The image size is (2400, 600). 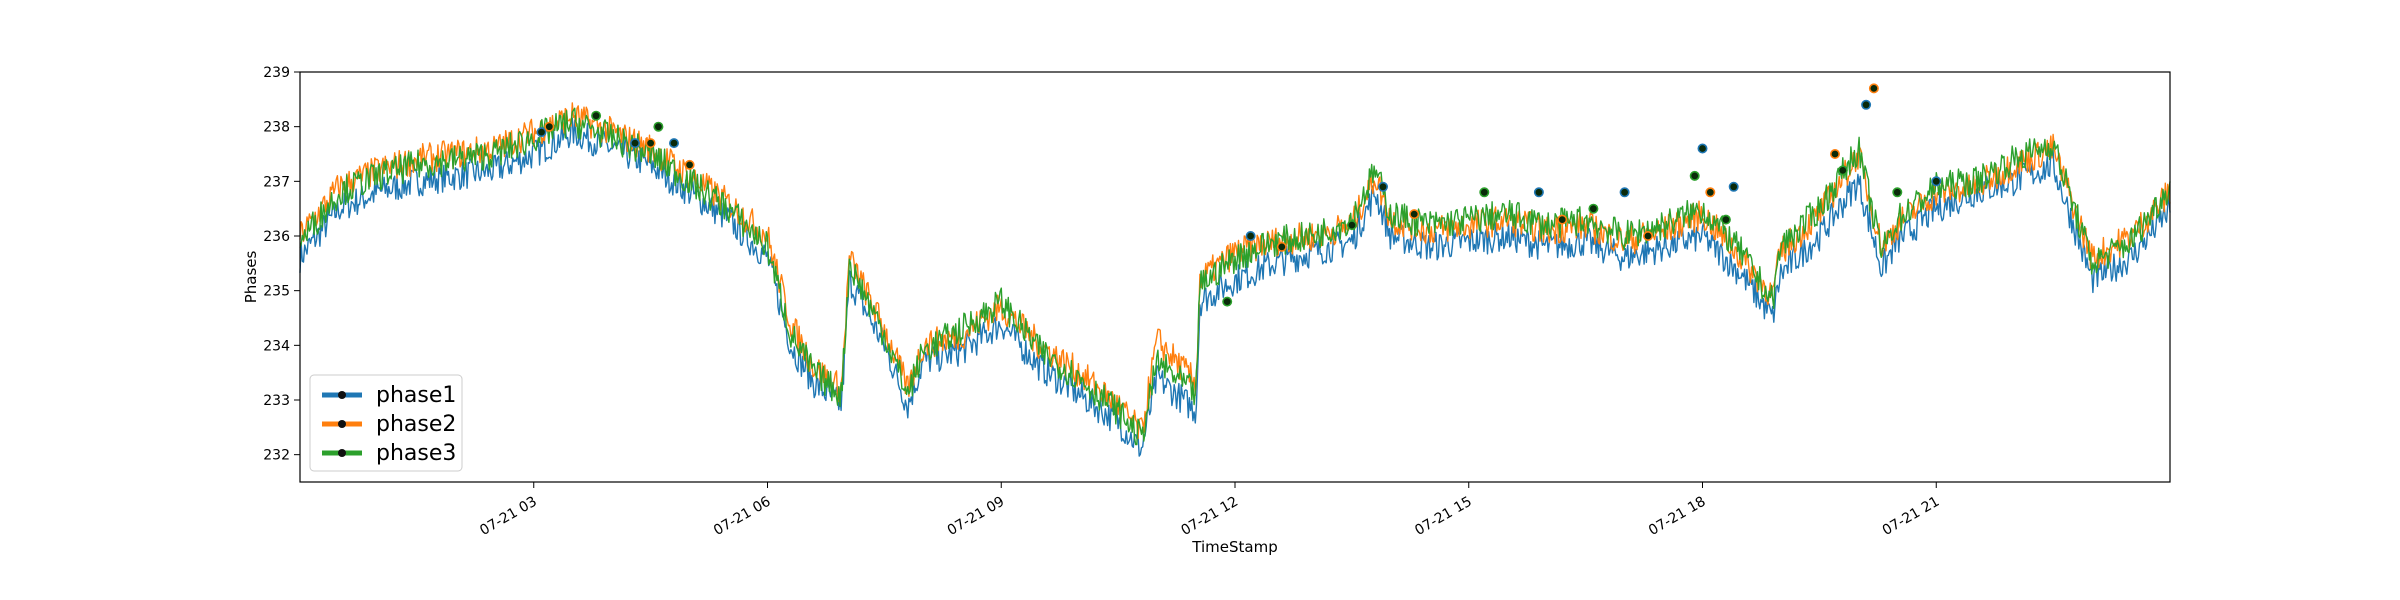 I want to click on y-tick-label: 238, so click(x=276, y=128).